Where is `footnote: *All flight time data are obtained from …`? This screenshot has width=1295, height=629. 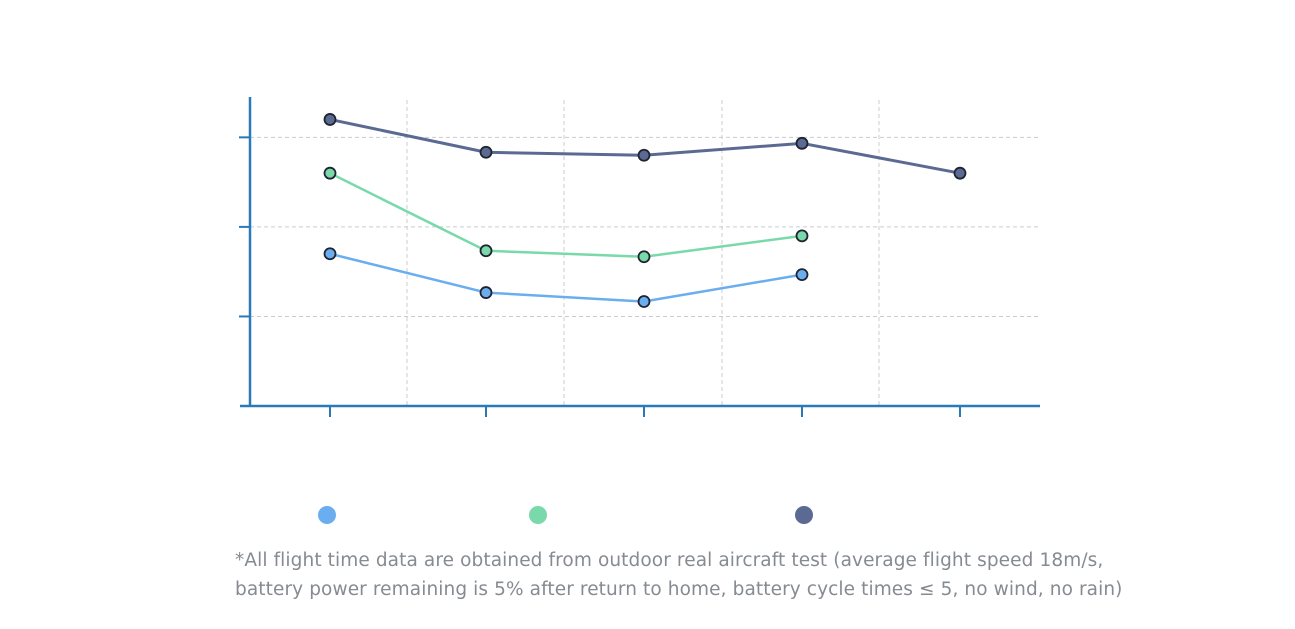
footnote: *All flight time data are obtained from … is located at coordinates (735, 575).